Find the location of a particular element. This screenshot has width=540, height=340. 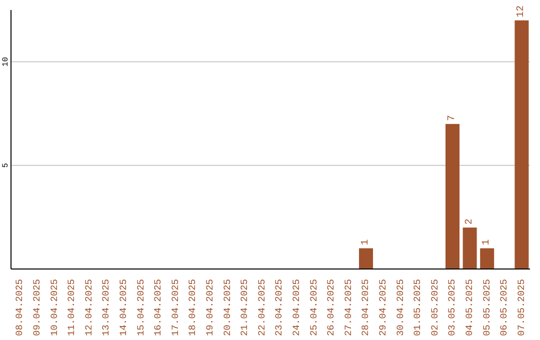

x-tick-label: 26.04.2025 is located at coordinates (331, 307).